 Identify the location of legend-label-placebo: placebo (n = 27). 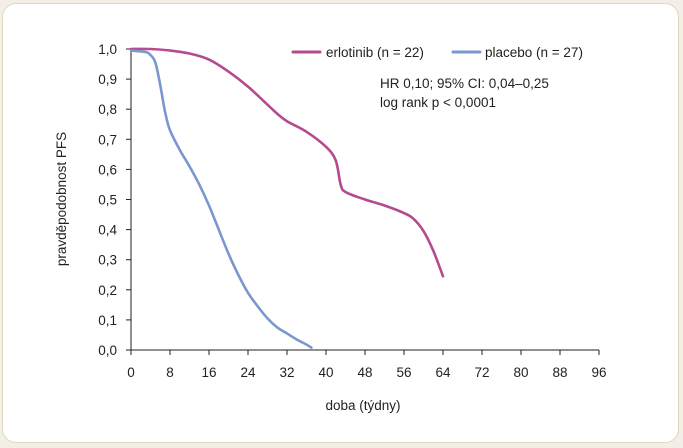
(534, 52).